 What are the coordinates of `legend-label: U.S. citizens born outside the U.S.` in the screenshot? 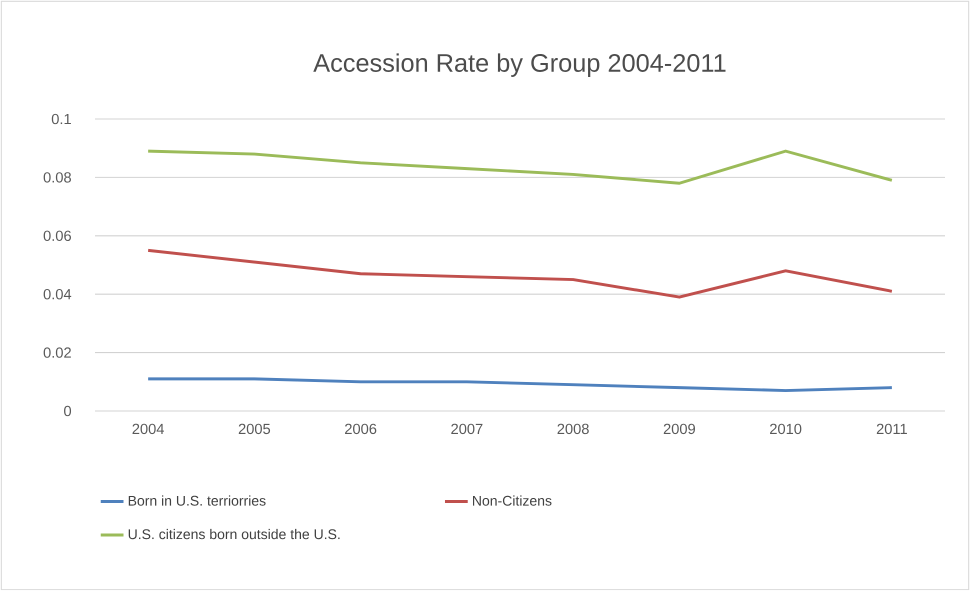 It's located at (234, 534).